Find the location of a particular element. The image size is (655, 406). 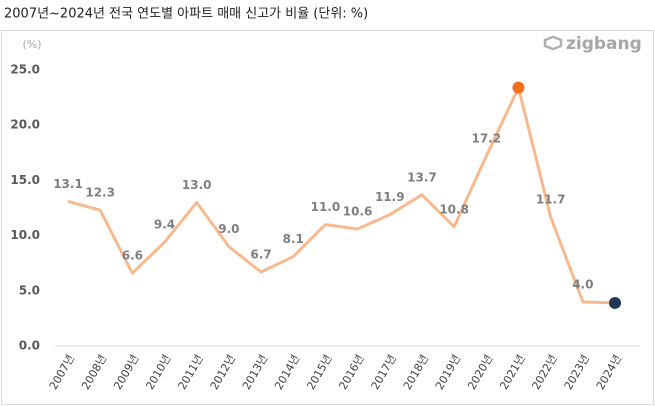

y-tick-label: 0.0 is located at coordinates (29, 346).